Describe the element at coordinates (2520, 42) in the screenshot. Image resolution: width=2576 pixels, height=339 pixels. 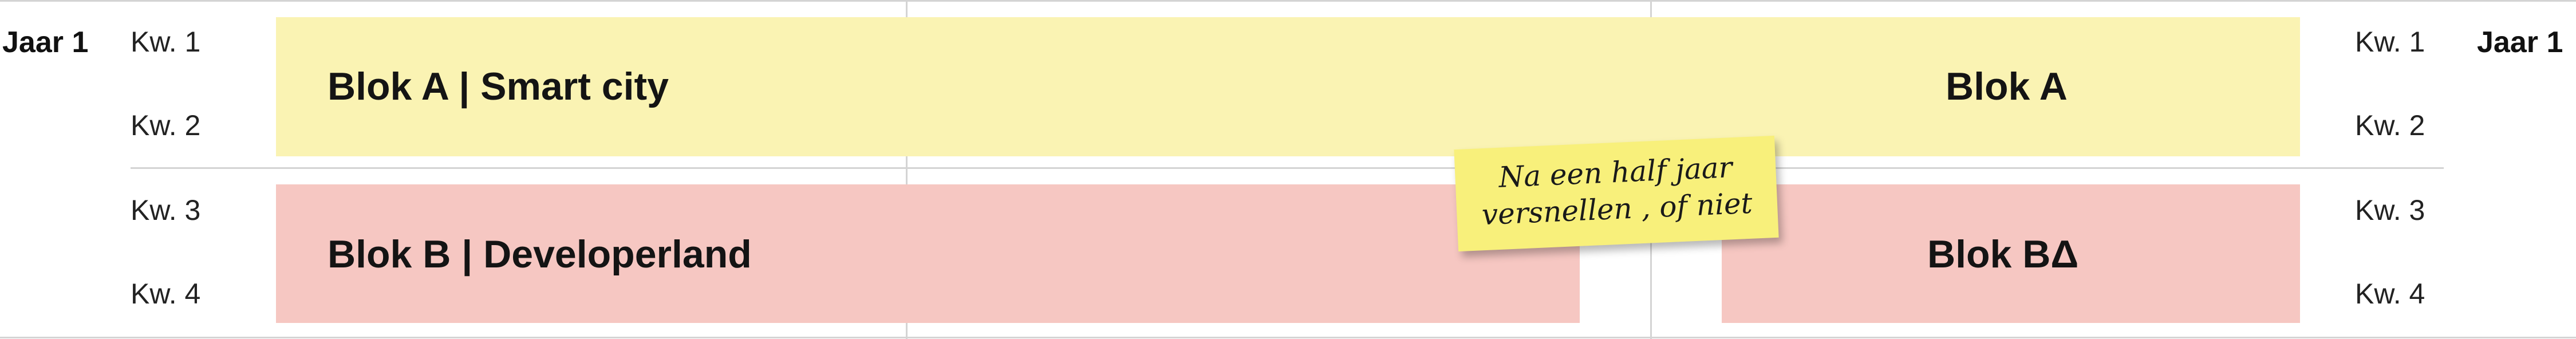
I see `year-label-right: Jaar 1` at that location.